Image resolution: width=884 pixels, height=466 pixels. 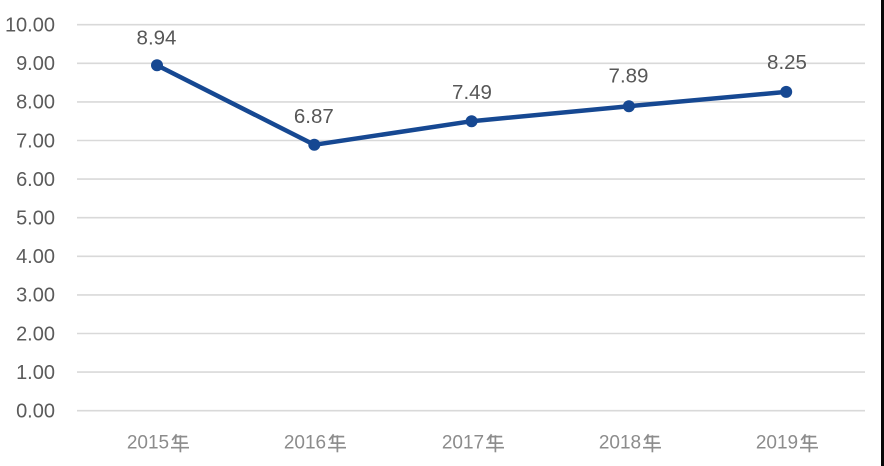 I want to click on svg-text: 2016, so click(x=305, y=443).